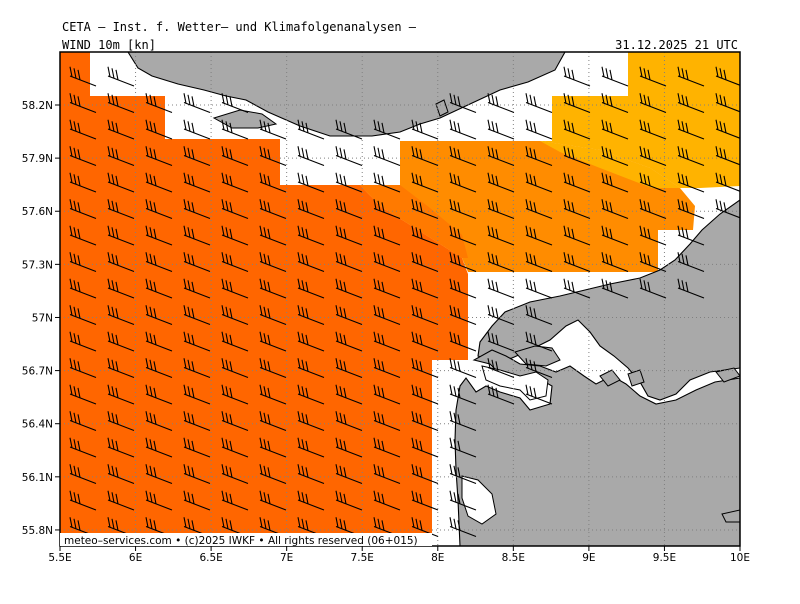  What do you see at coordinates (513, 558) in the screenshot?
I see `x-tick-label: 8.5E` at bounding box center [513, 558].